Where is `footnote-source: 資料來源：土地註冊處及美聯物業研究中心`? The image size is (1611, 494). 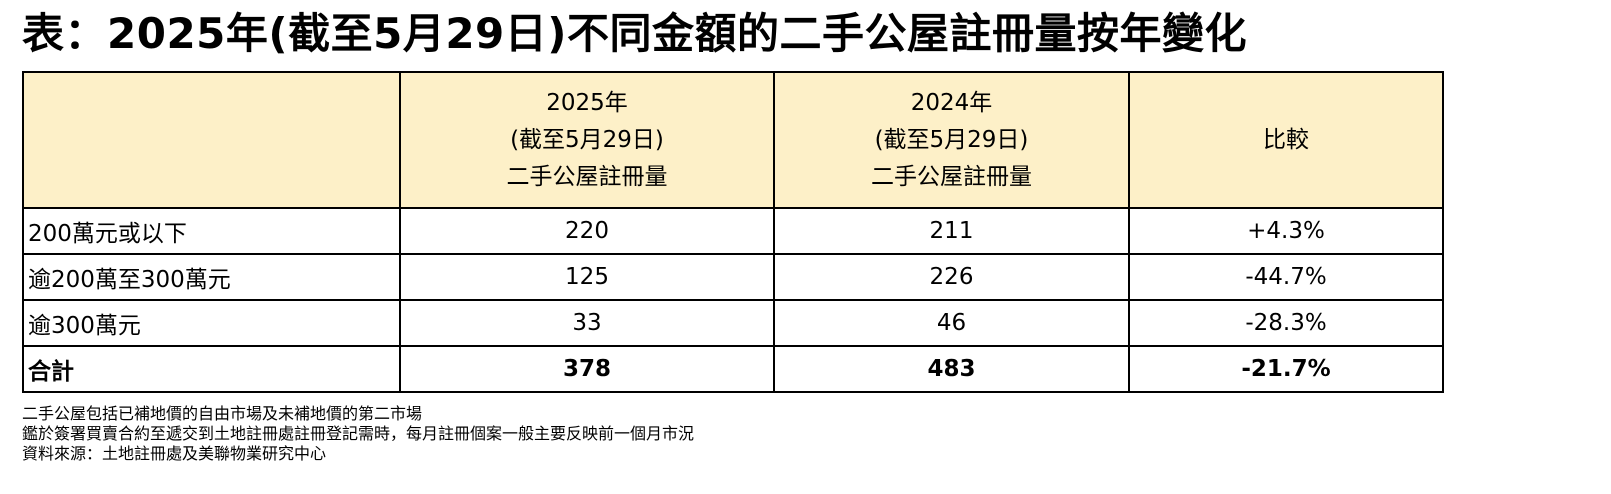 footnote-source: 資料來源：土地註冊處及美聯物業研究中心 is located at coordinates (174, 453).